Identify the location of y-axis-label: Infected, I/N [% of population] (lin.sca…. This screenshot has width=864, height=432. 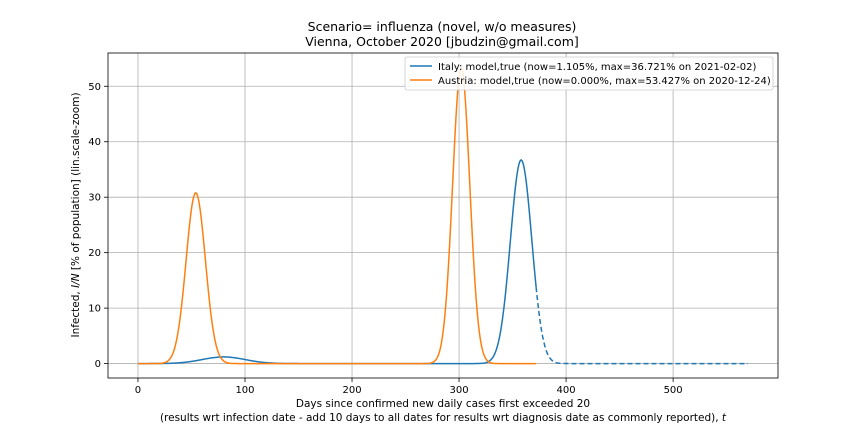
(76, 214).